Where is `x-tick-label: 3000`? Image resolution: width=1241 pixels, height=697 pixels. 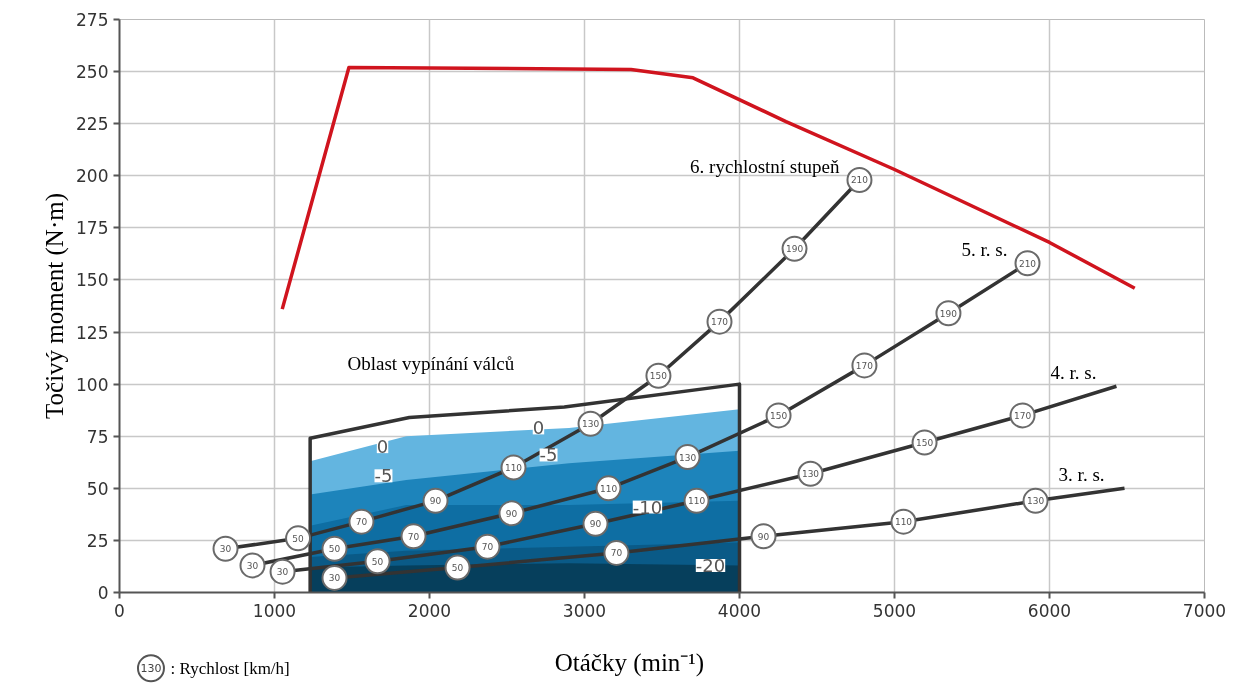
x-tick-label: 3000 is located at coordinates (584, 610).